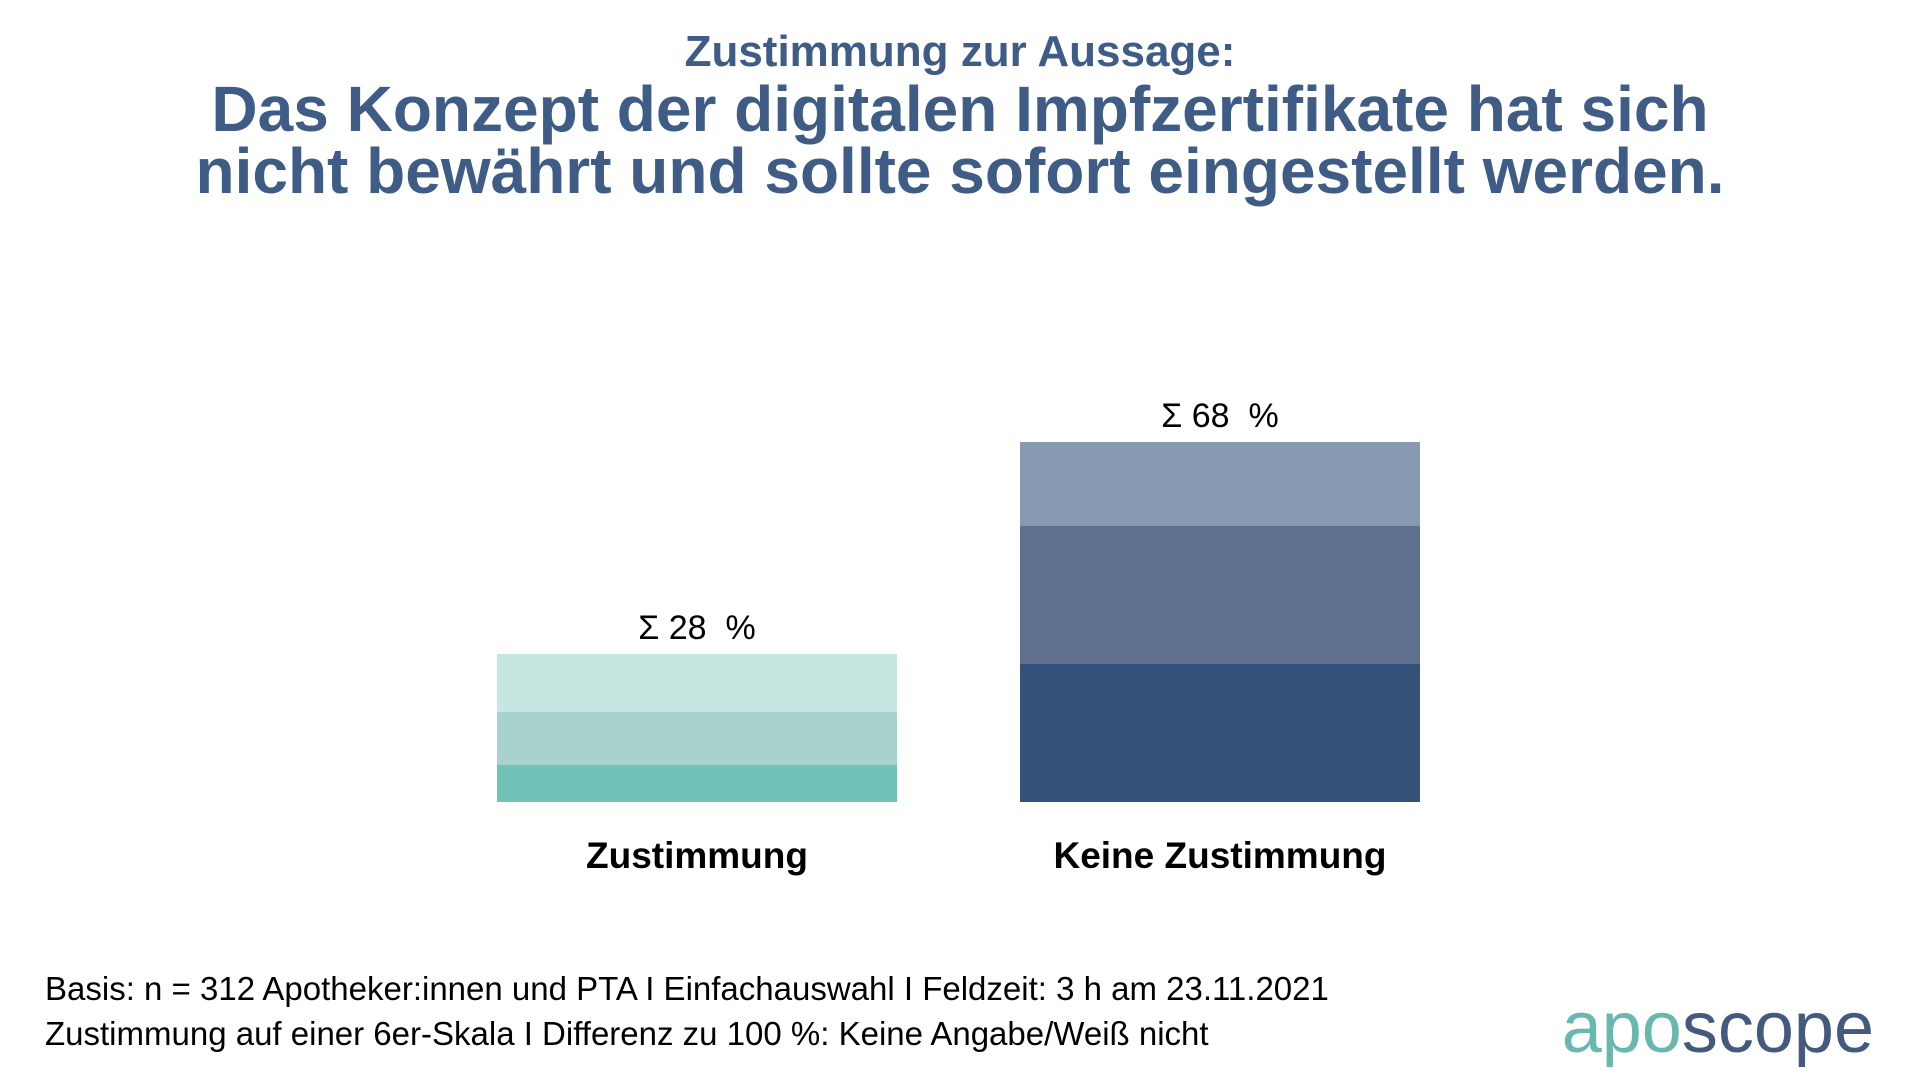 The width and height of the screenshot is (1920, 1080). Describe the element at coordinates (1220, 855) in the screenshot. I see `category-label-keine-zustimmung: Keine Zustimmung` at that location.